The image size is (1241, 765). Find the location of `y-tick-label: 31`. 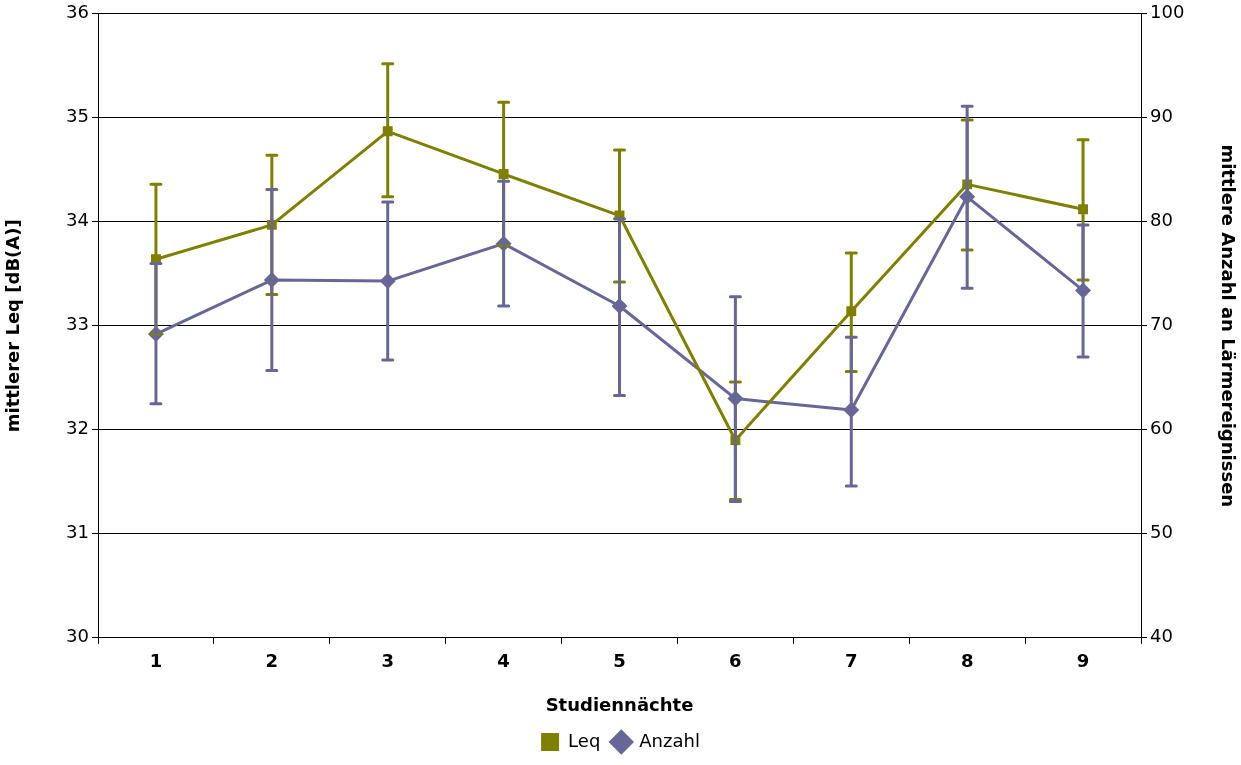

y-tick-label: 31 is located at coordinates (77, 532).